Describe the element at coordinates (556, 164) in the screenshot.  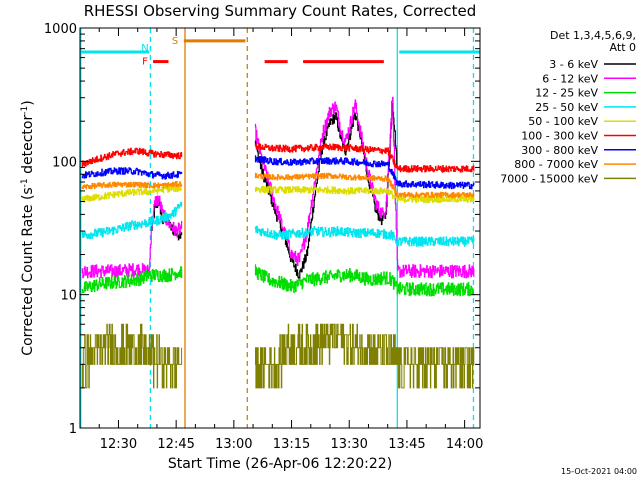
I see `legend-entry-label: 800 - 7000 keV` at that location.